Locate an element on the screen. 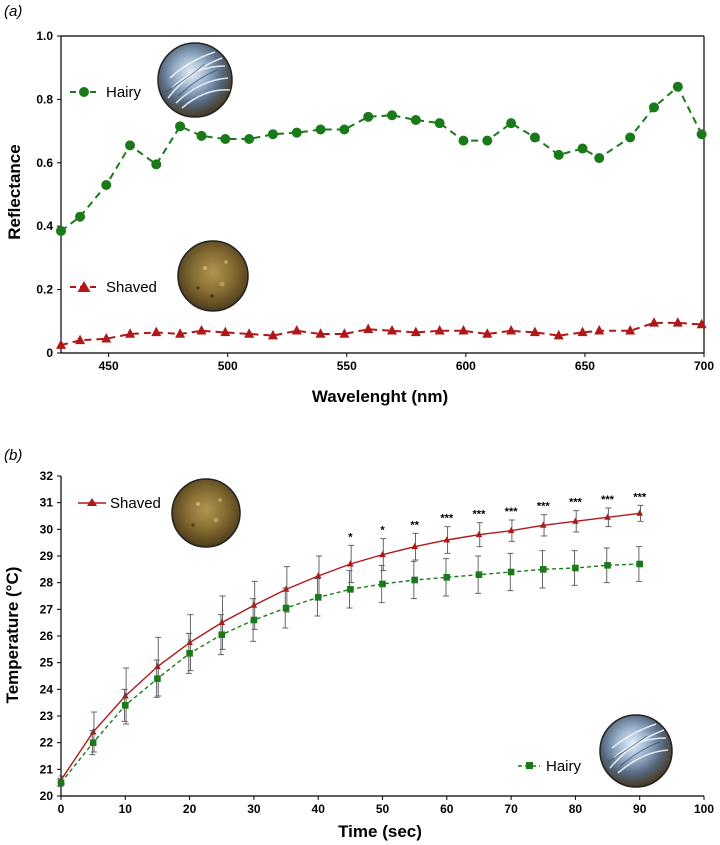 The height and width of the screenshot is (845, 720). x-tick-label: 50 is located at coordinates (383, 809).